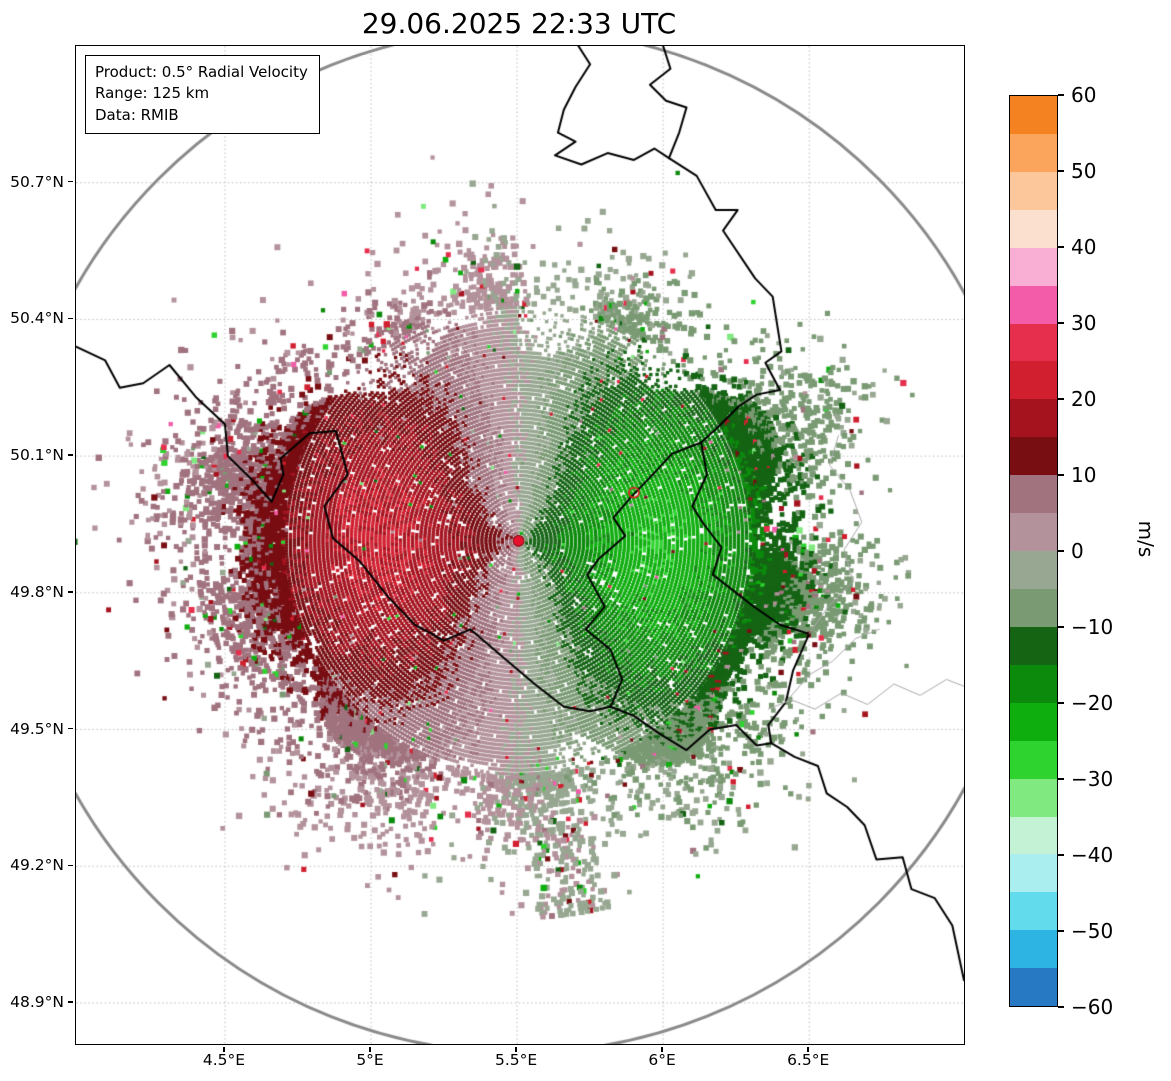 Image resolution: width=1171 pixels, height=1081 pixels. Describe the element at coordinates (1077, 551) in the screenshot. I see `colorbar-tick-label: 0` at that location.